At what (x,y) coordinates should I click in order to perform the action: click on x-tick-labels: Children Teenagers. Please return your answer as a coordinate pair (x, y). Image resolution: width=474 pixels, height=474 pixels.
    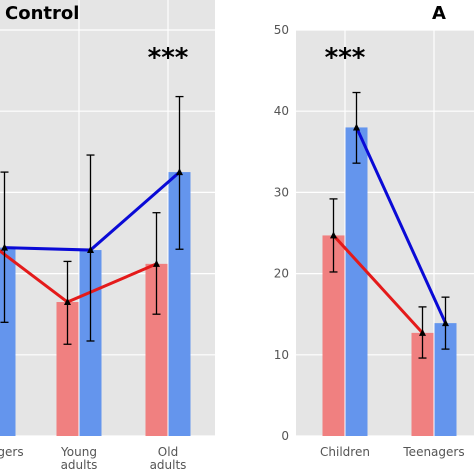
    Looking at the image, I should click on (392, 452).